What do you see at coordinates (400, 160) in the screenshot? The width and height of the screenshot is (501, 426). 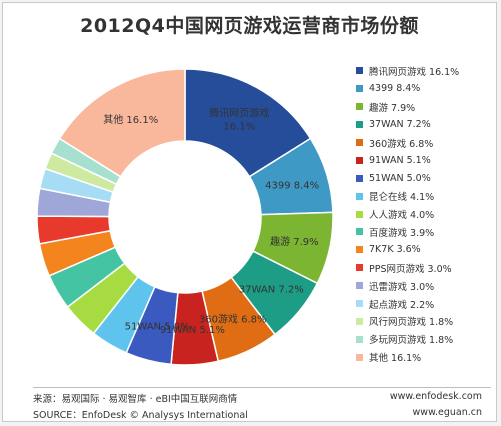 I see `legend-label-5: 91WAN 5.1%` at bounding box center [400, 160].